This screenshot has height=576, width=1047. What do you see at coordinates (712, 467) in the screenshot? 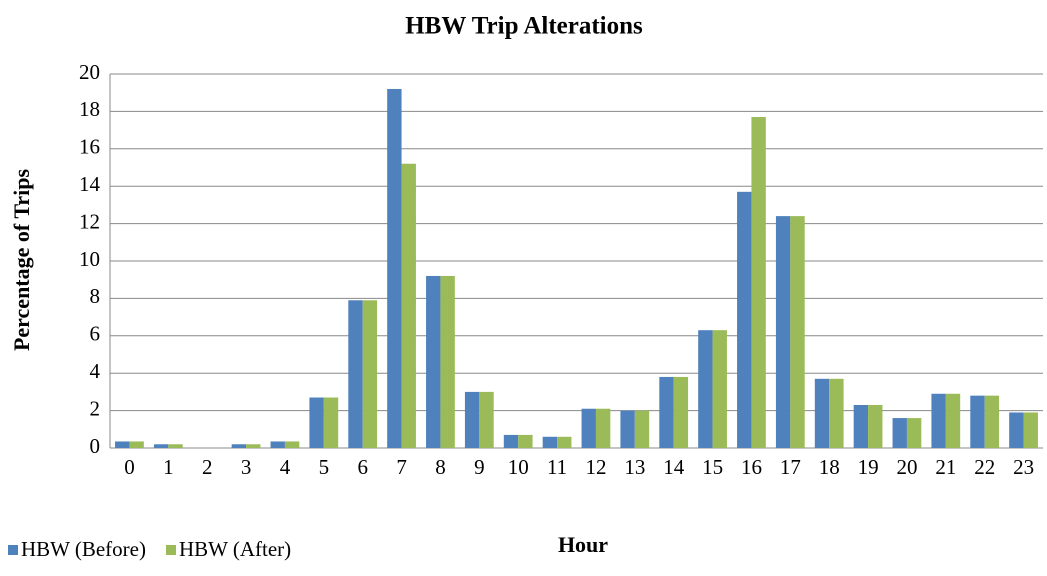
I see `x-tick-label: 15` at bounding box center [712, 467].